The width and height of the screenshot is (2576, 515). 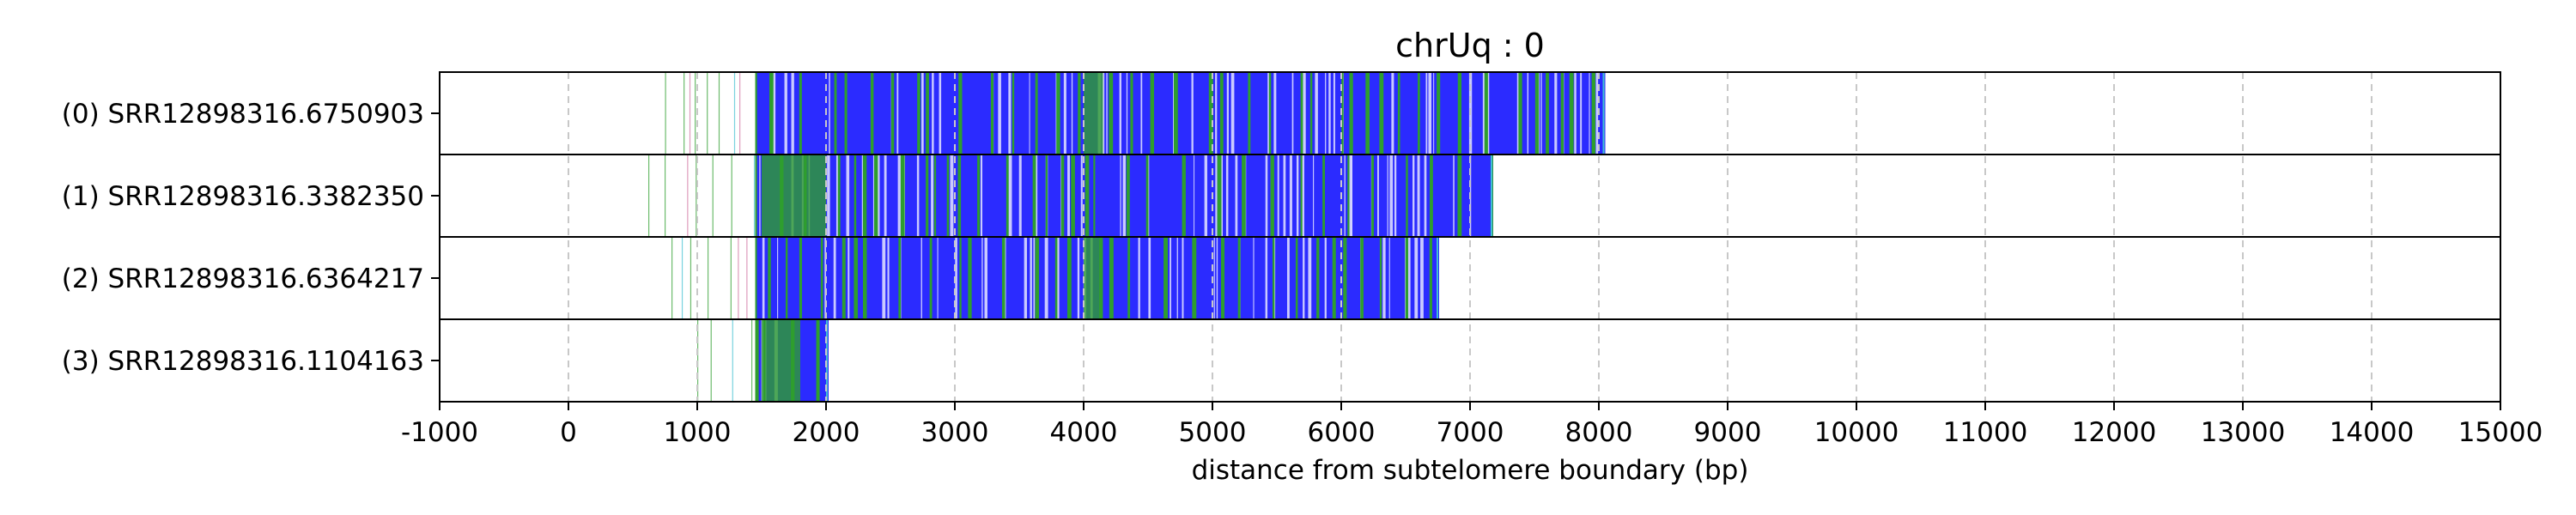 I want to click on x-tick-label: 9000, so click(x=1728, y=432).